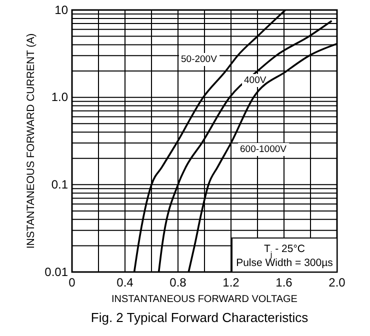 This screenshot has height=336, width=370. What do you see at coordinates (231, 283) in the screenshot?
I see `x-tick-label: 1.2` at bounding box center [231, 283].